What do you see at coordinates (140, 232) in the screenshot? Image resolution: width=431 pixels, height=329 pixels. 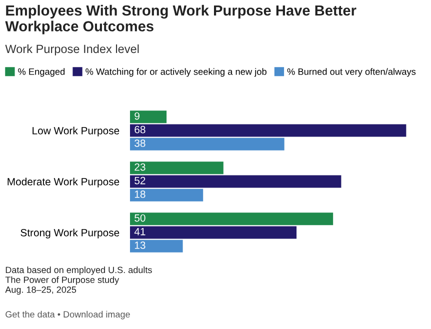 I see `data-label: 41` at bounding box center [140, 232].